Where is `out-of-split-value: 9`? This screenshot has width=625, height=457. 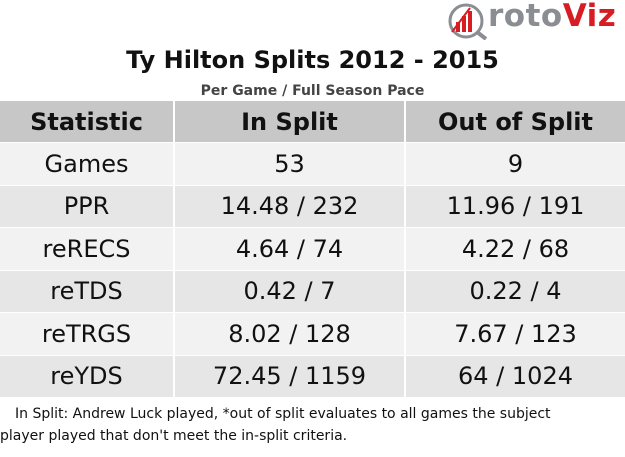
out-of-split-value: 9 is located at coordinates (515, 163).